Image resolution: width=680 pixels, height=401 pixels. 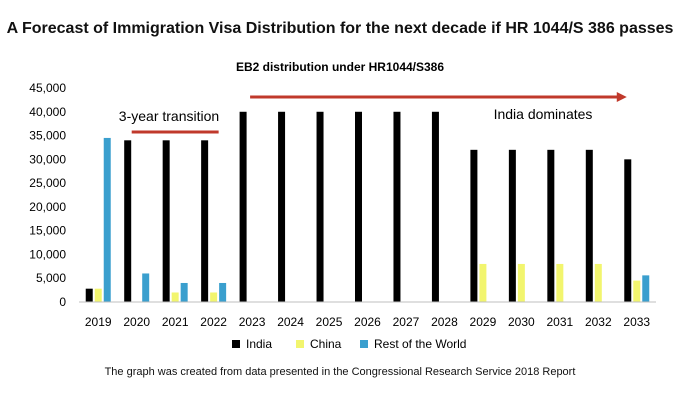 I want to click on y-tick-label: 25,000, so click(x=47, y=183).